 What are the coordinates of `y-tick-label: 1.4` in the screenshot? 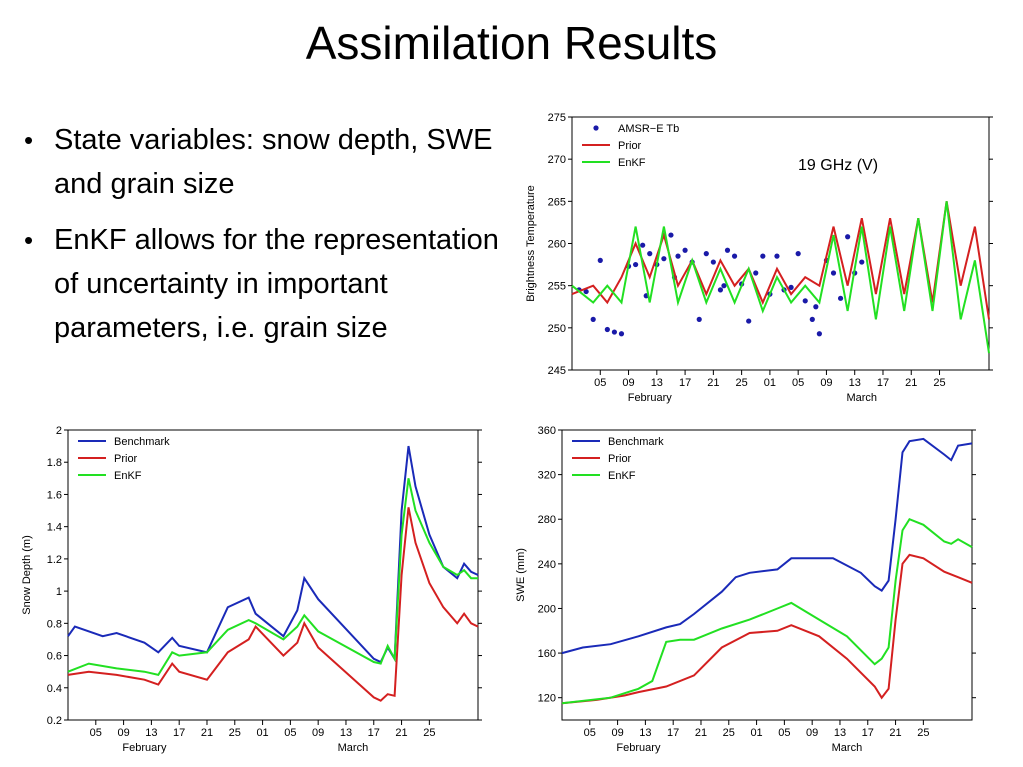 It's located at (54, 528).